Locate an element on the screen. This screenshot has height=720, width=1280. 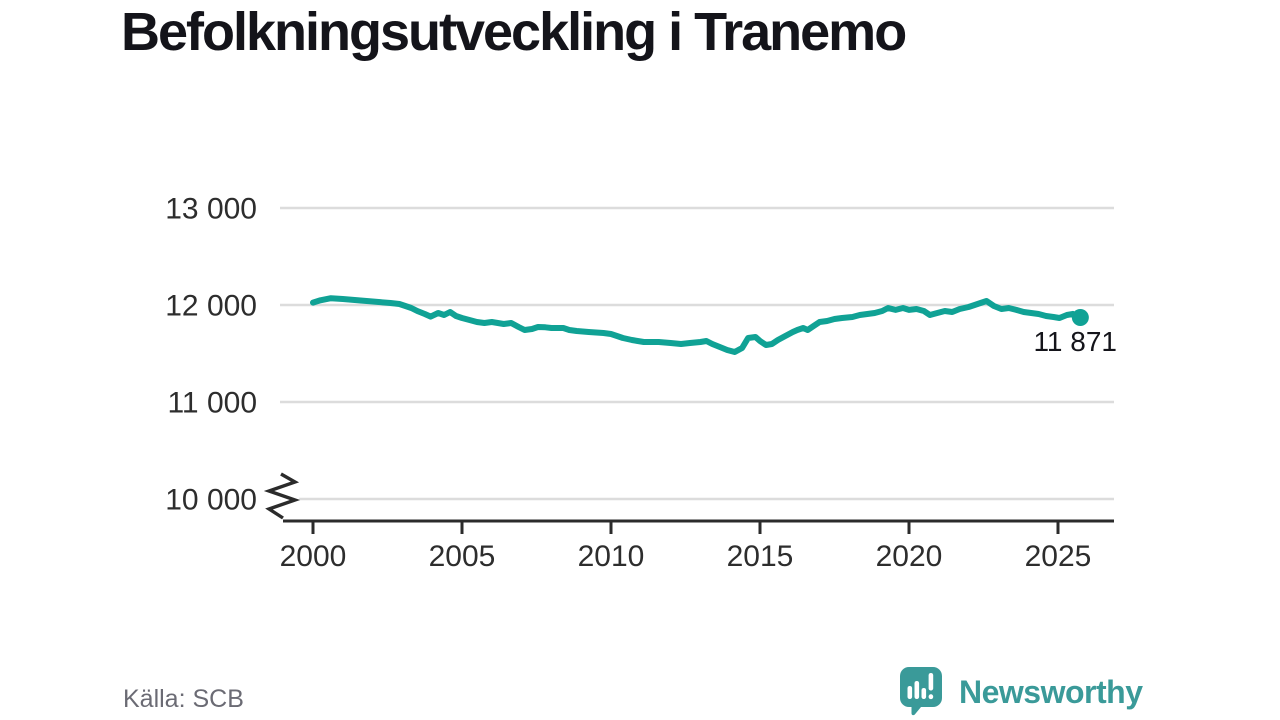
newsworthy-branding: Newsworthy is located at coordinates (1021, 691).